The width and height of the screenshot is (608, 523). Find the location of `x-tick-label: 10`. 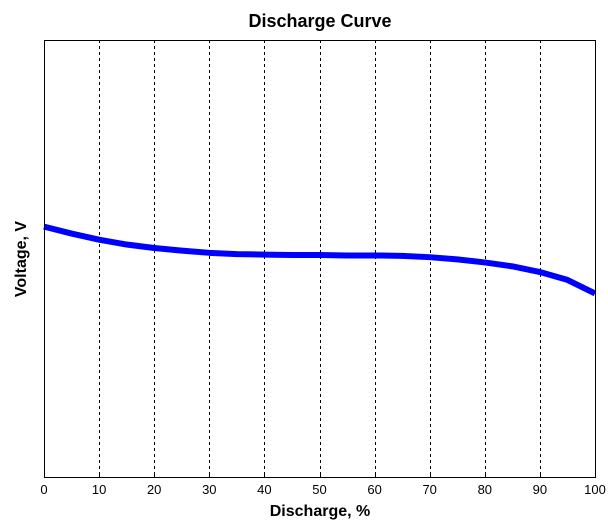

x-tick-label: 10 is located at coordinates (99, 489).